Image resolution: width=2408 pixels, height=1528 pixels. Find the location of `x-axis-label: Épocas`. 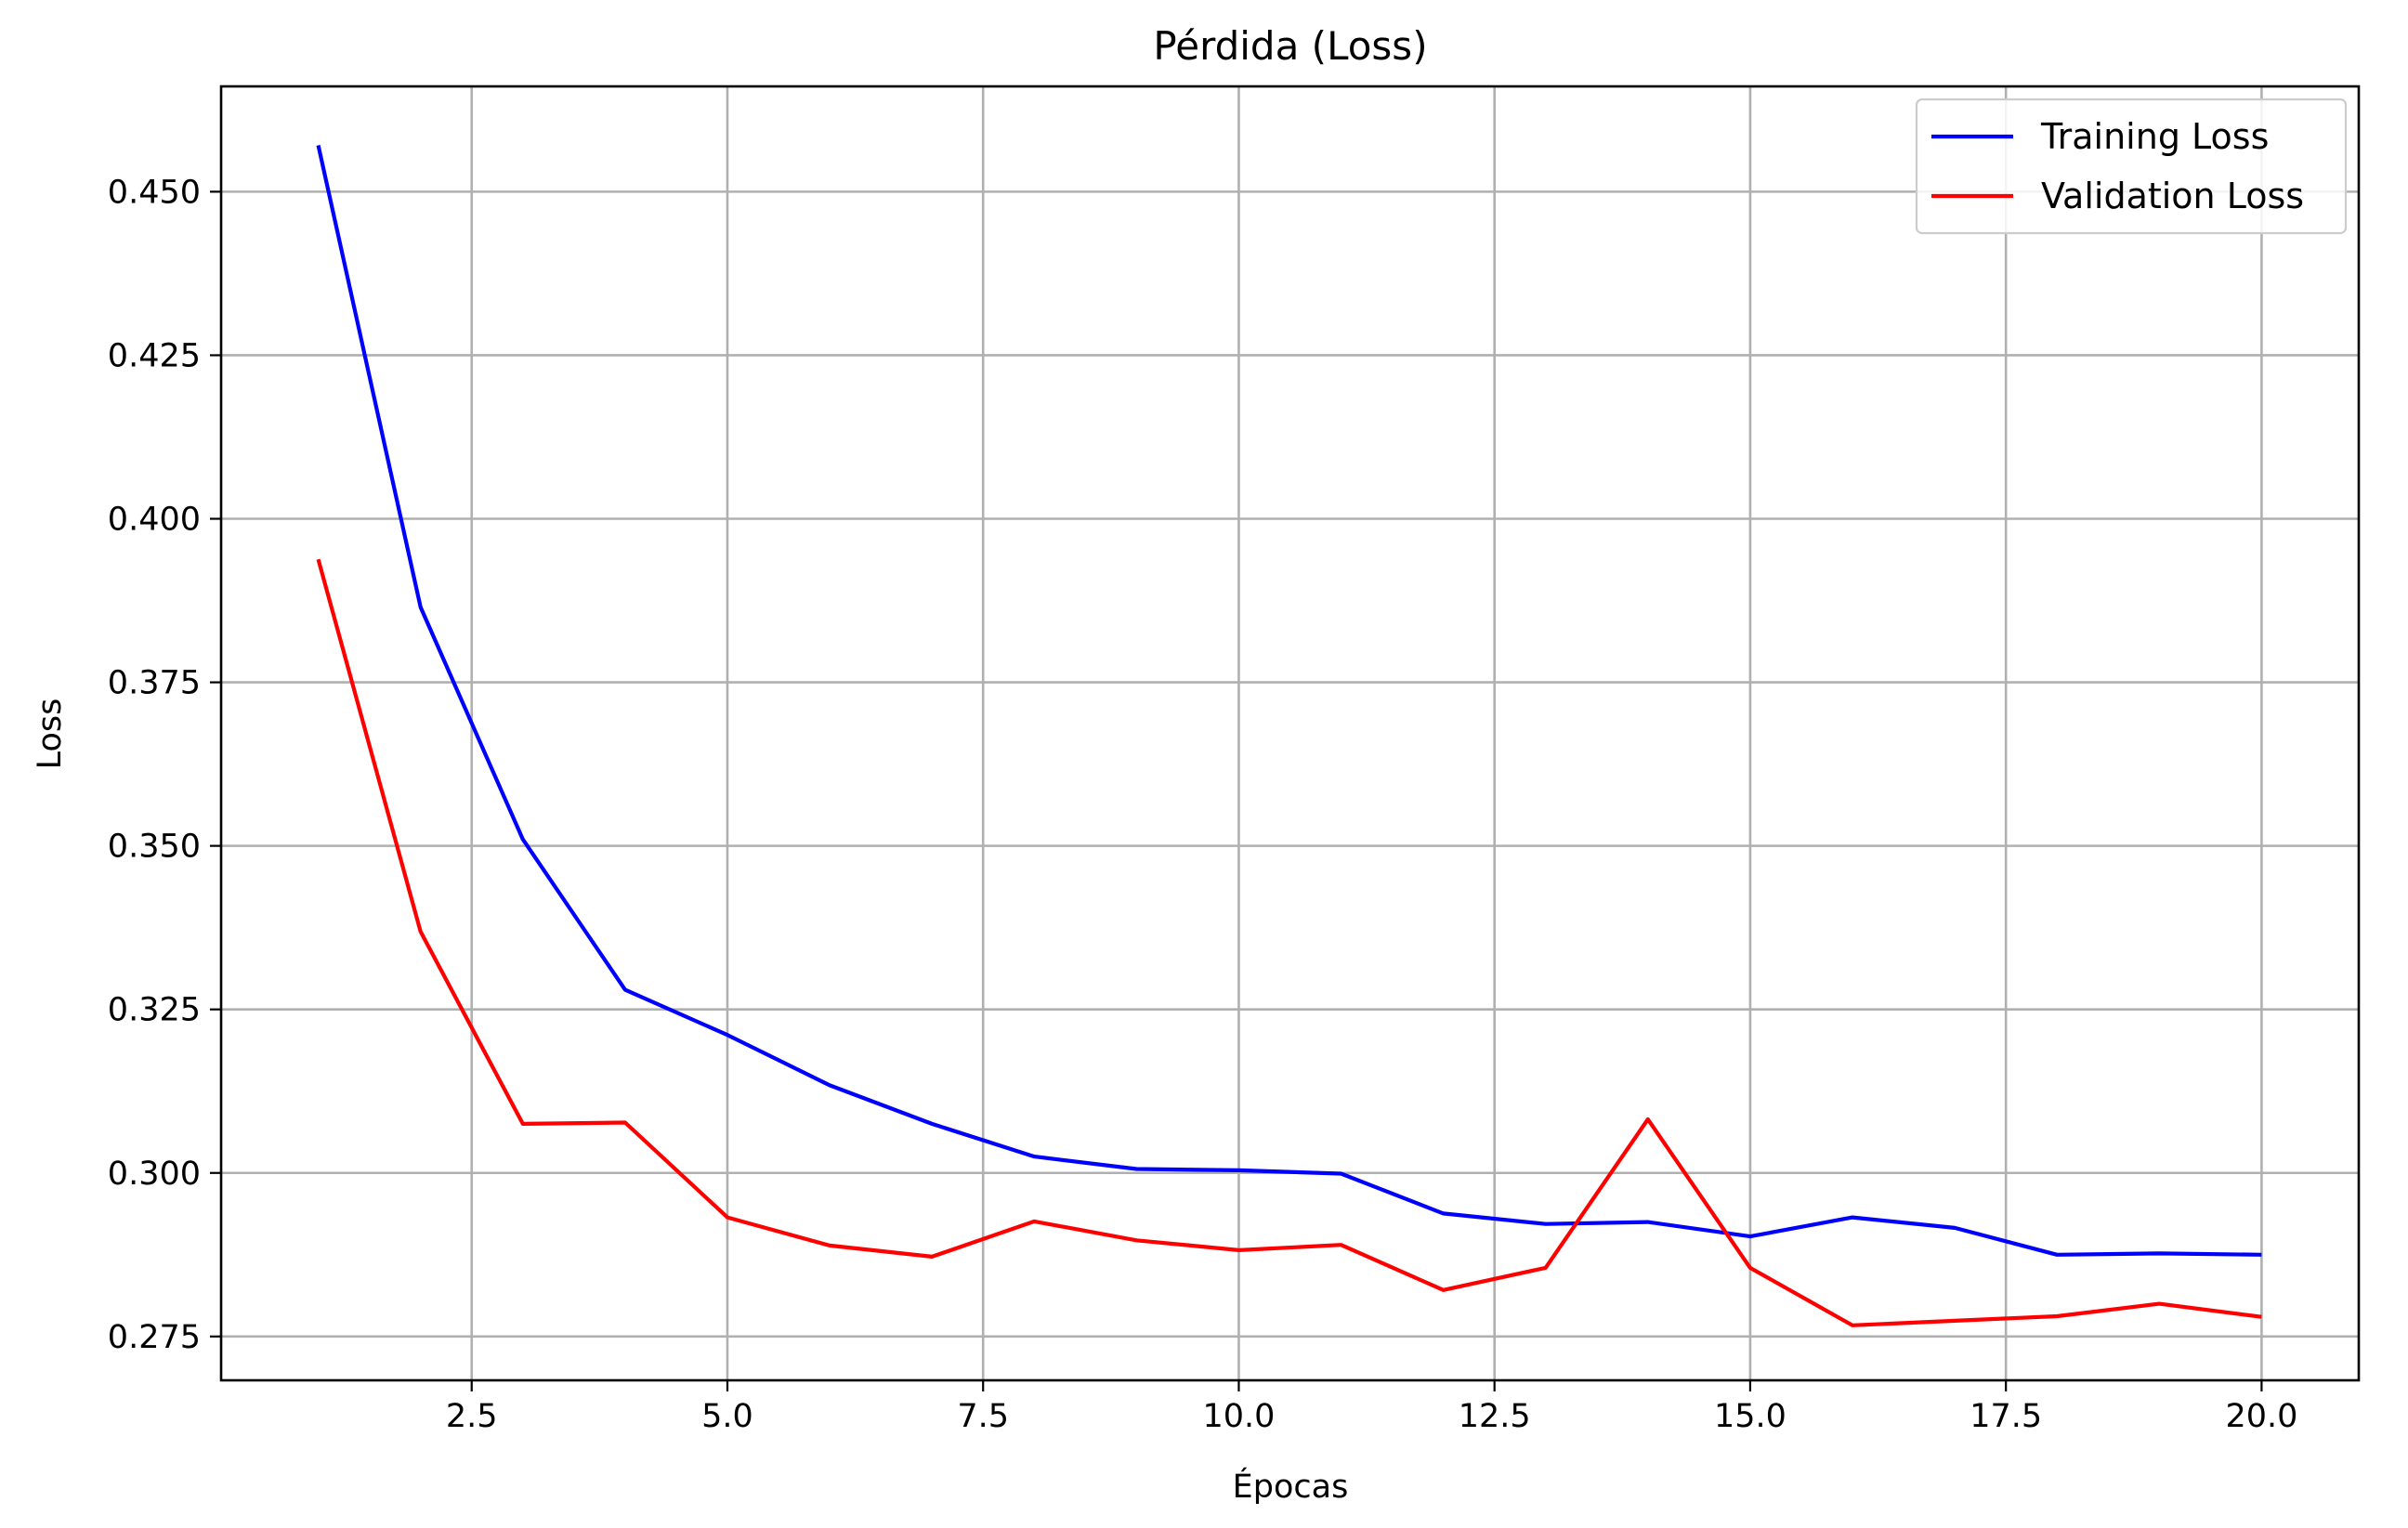

x-axis-label: Épocas is located at coordinates (1291, 1486).